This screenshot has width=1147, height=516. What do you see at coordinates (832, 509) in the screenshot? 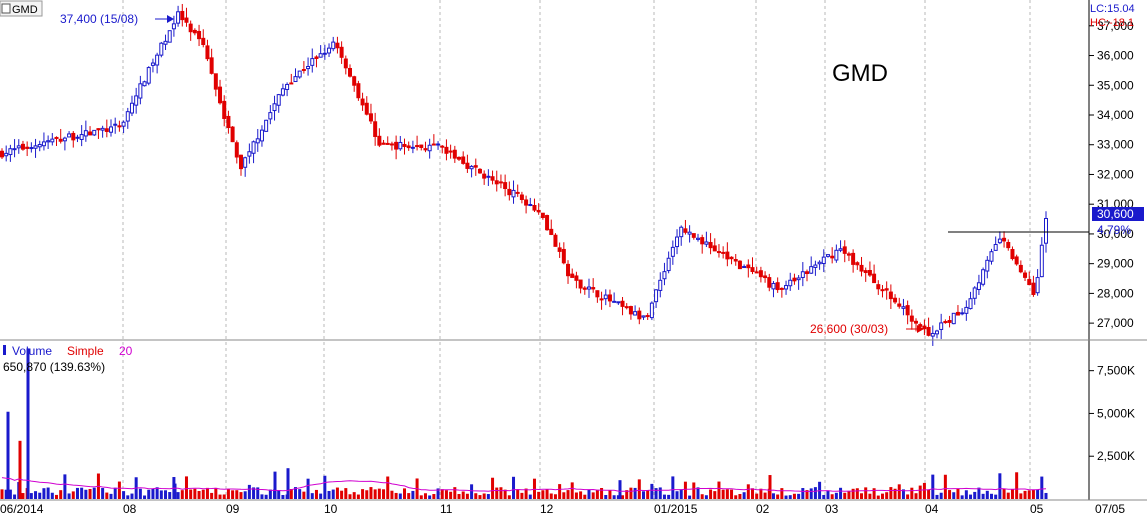
I see `time-tick-label: 03` at bounding box center [832, 509].